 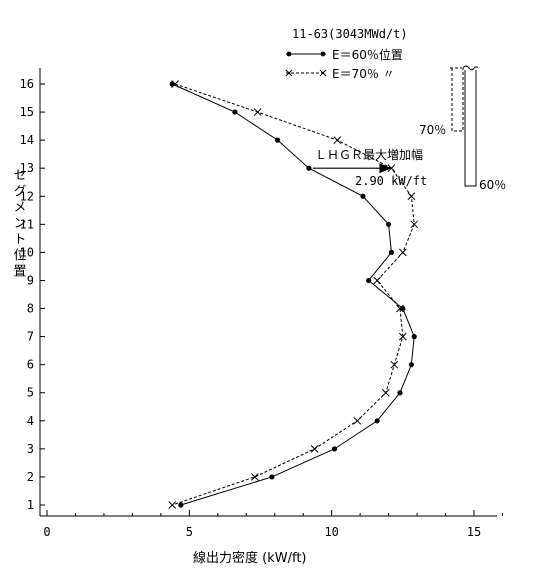 I want to click on x-tick-label: 5, so click(x=189, y=532).